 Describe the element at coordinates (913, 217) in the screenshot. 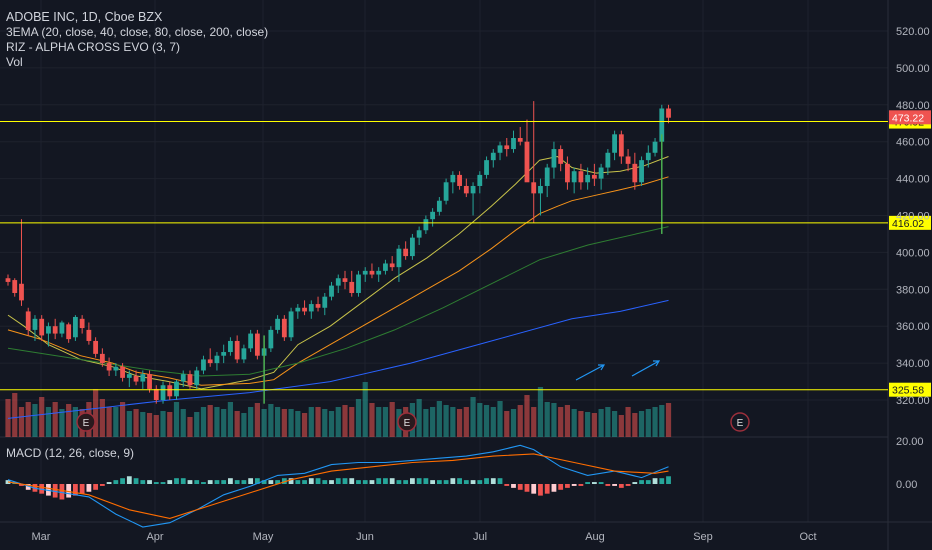

I see `price-tick: 420.00` at that location.